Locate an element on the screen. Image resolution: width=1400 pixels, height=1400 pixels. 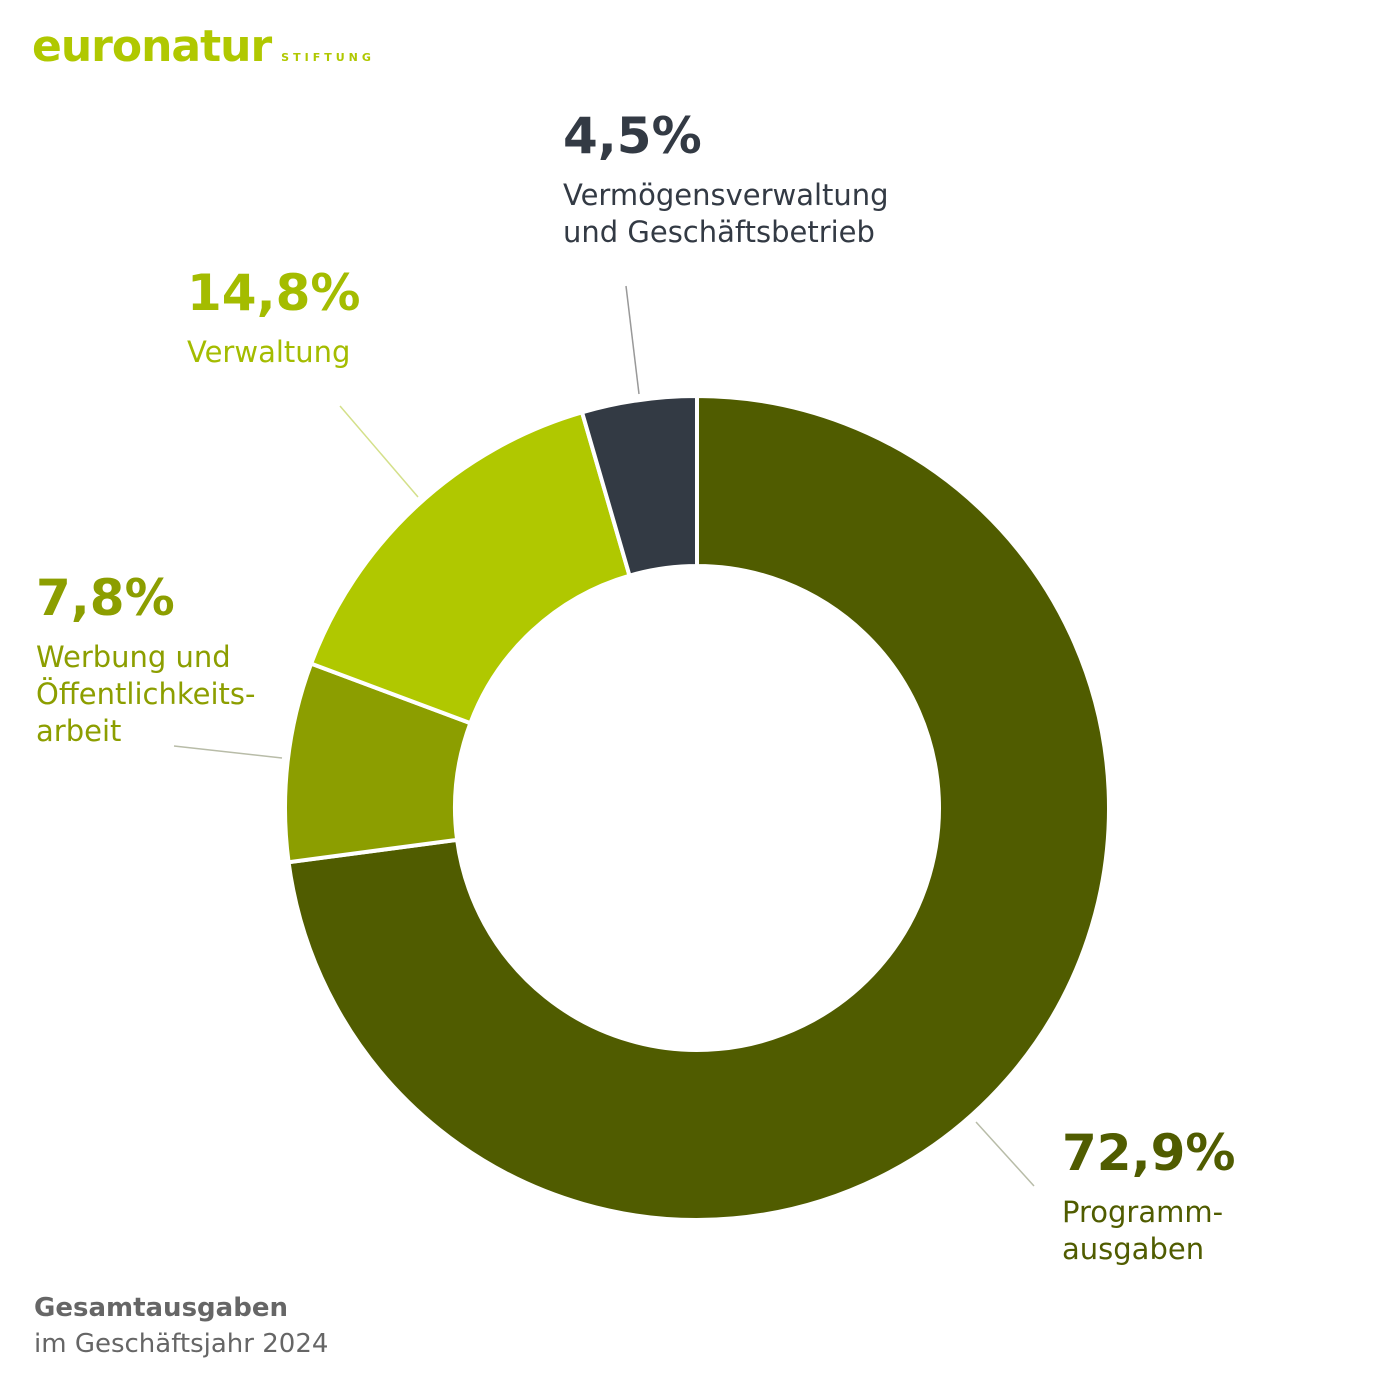
slice-label-4-line-1: Vermögensverwaltung is located at coordinates (726, 195).